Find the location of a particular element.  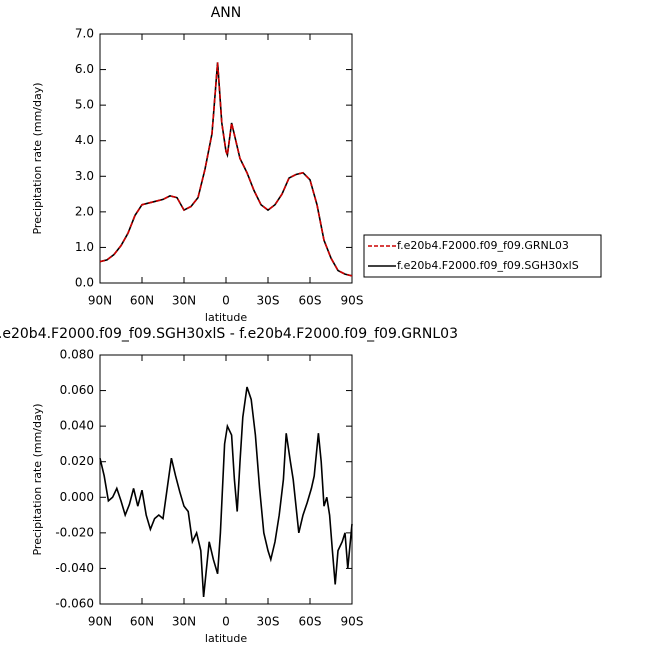

y-tick-label: -0.020 is located at coordinates (74, 532).